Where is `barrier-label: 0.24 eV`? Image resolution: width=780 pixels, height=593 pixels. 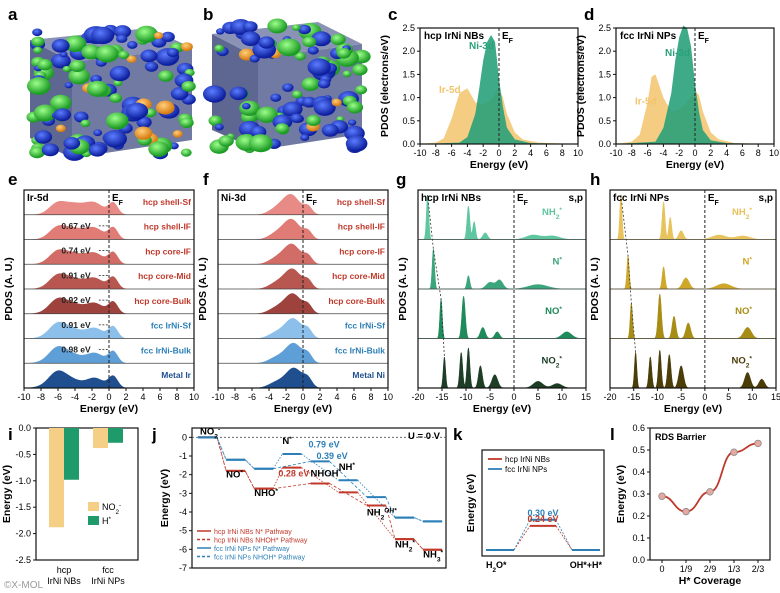 barrier-label: 0.24 eV is located at coordinates (542, 519).